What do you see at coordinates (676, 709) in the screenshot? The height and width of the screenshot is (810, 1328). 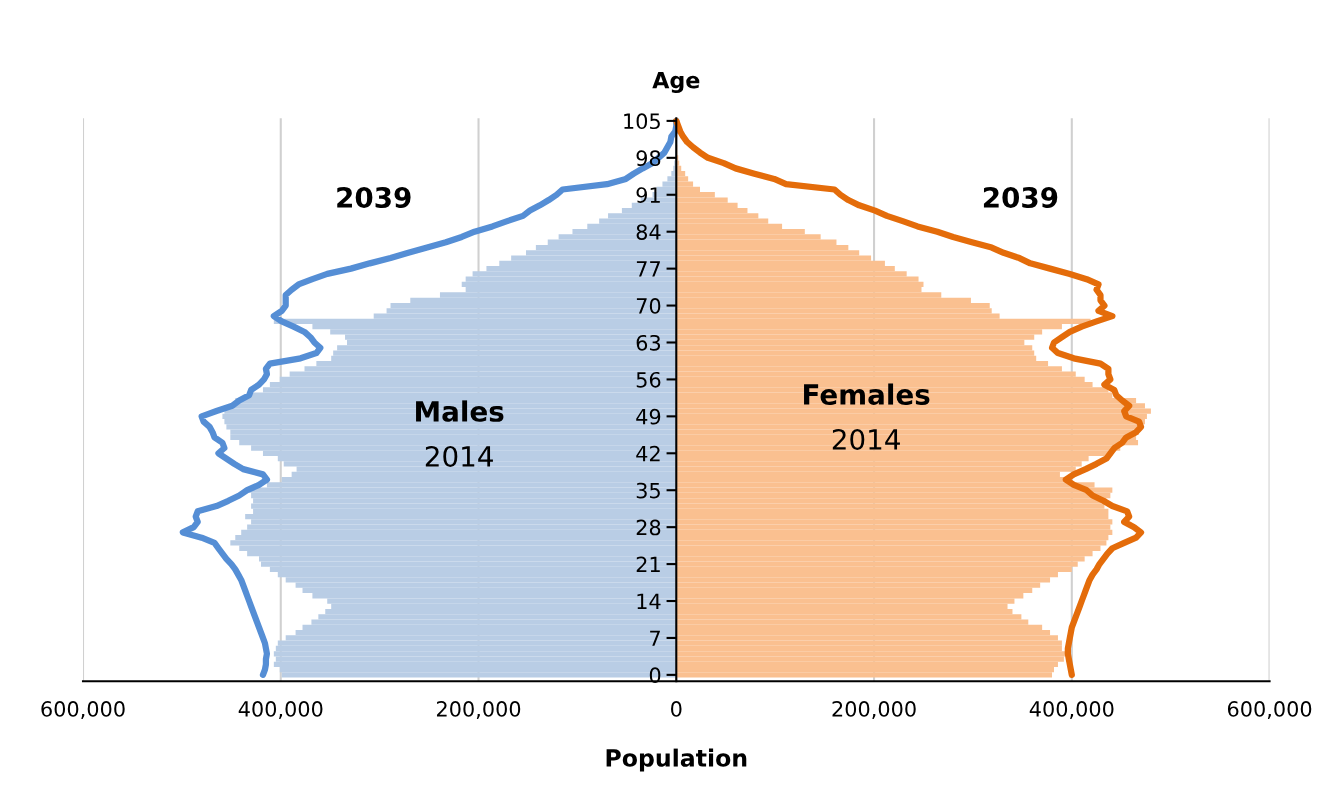 I see `x-tick-label: 0` at bounding box center [676, 709].